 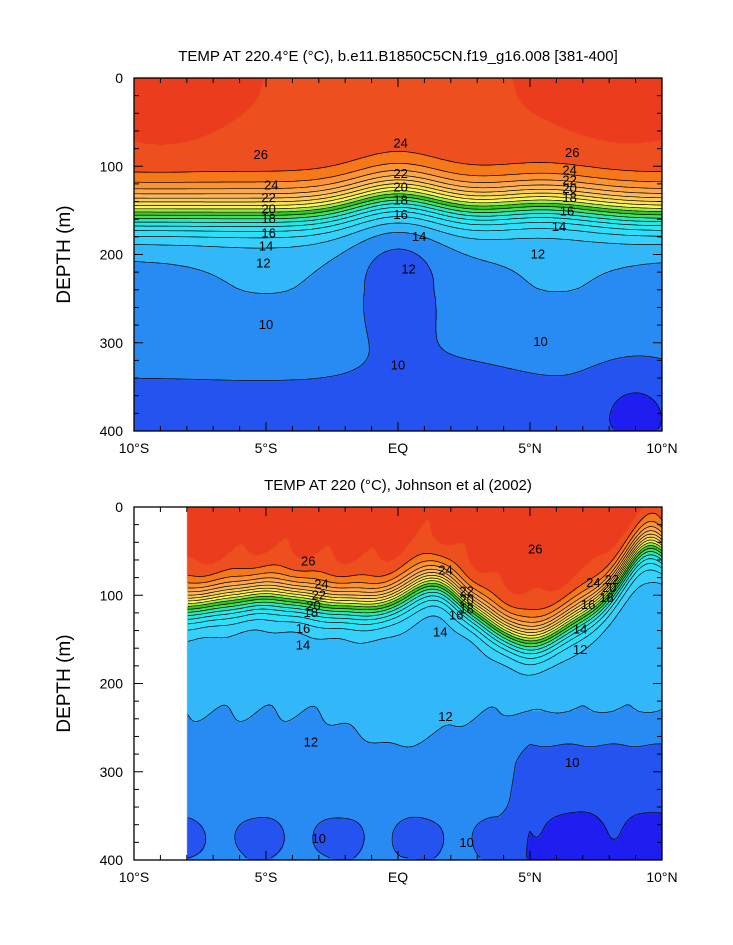 I want to click on y-tick-label: 300, so click(x=112, y=343).